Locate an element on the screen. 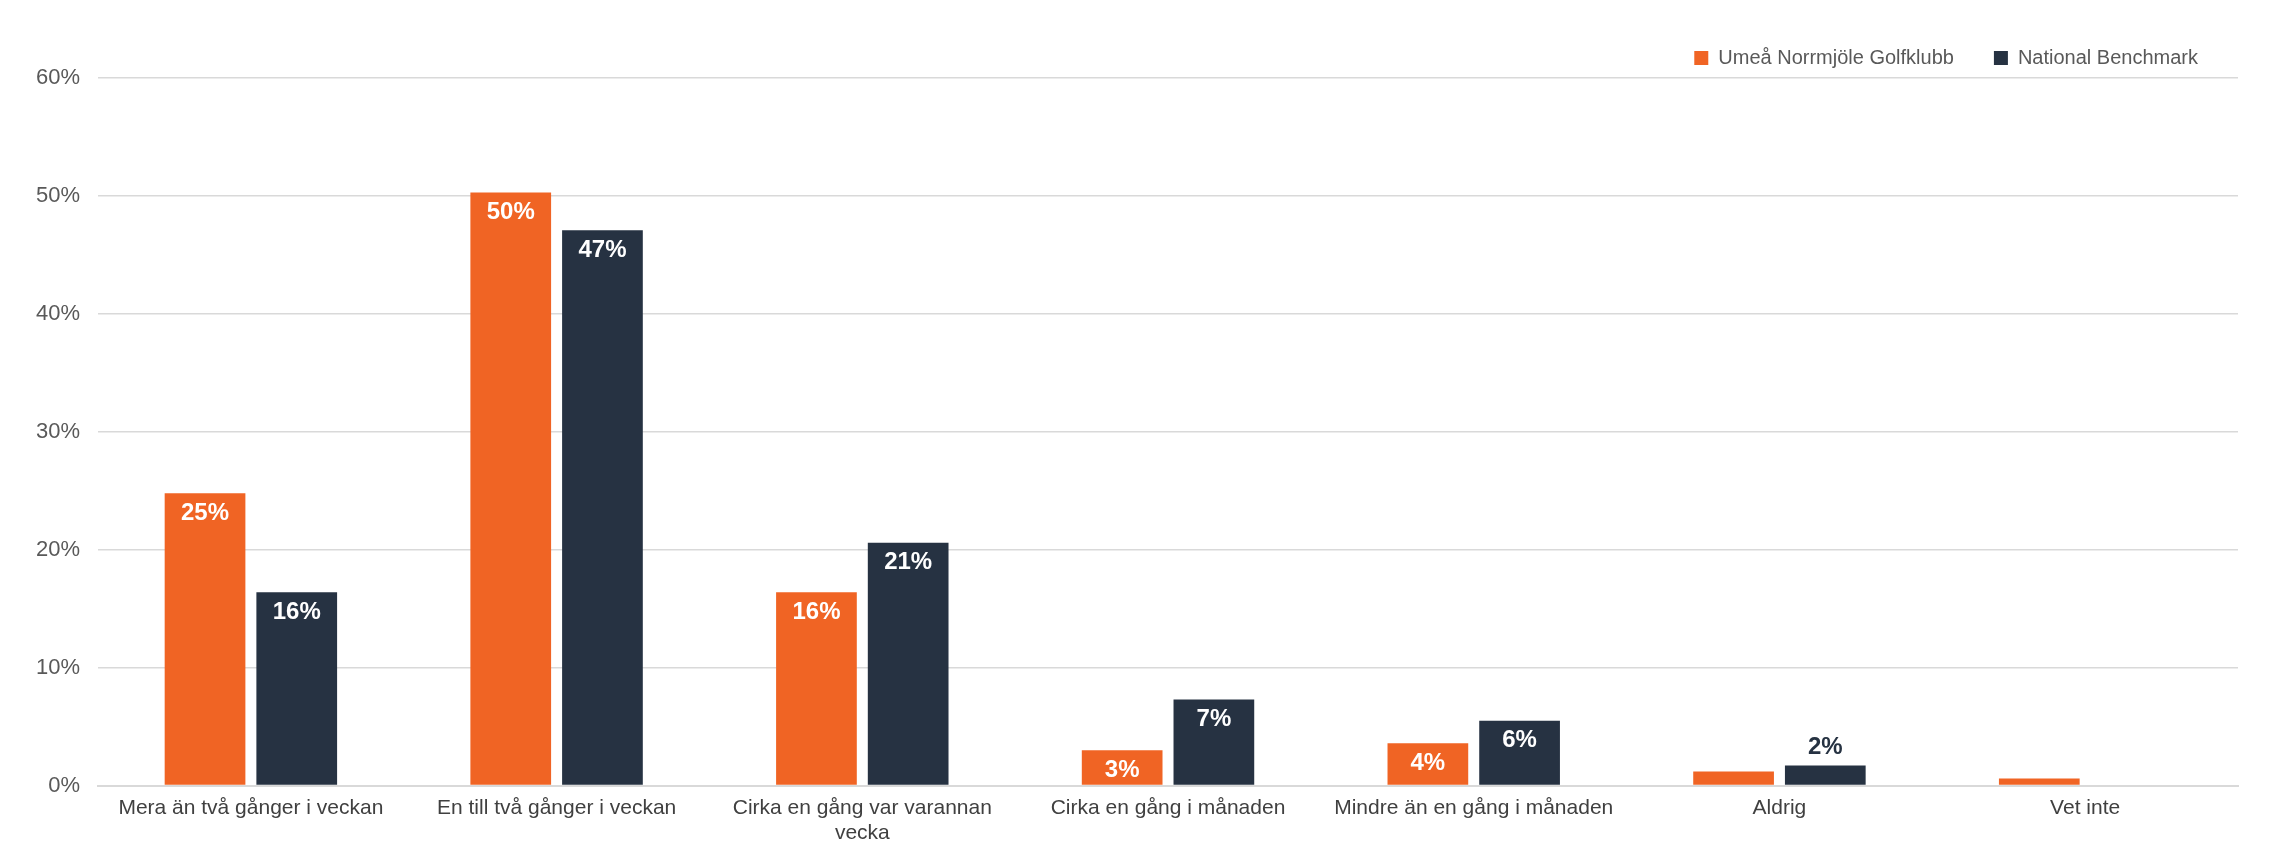 This screenshot has height=866, width=2269. data-label: 2% is located at coordinates (1825, 746).